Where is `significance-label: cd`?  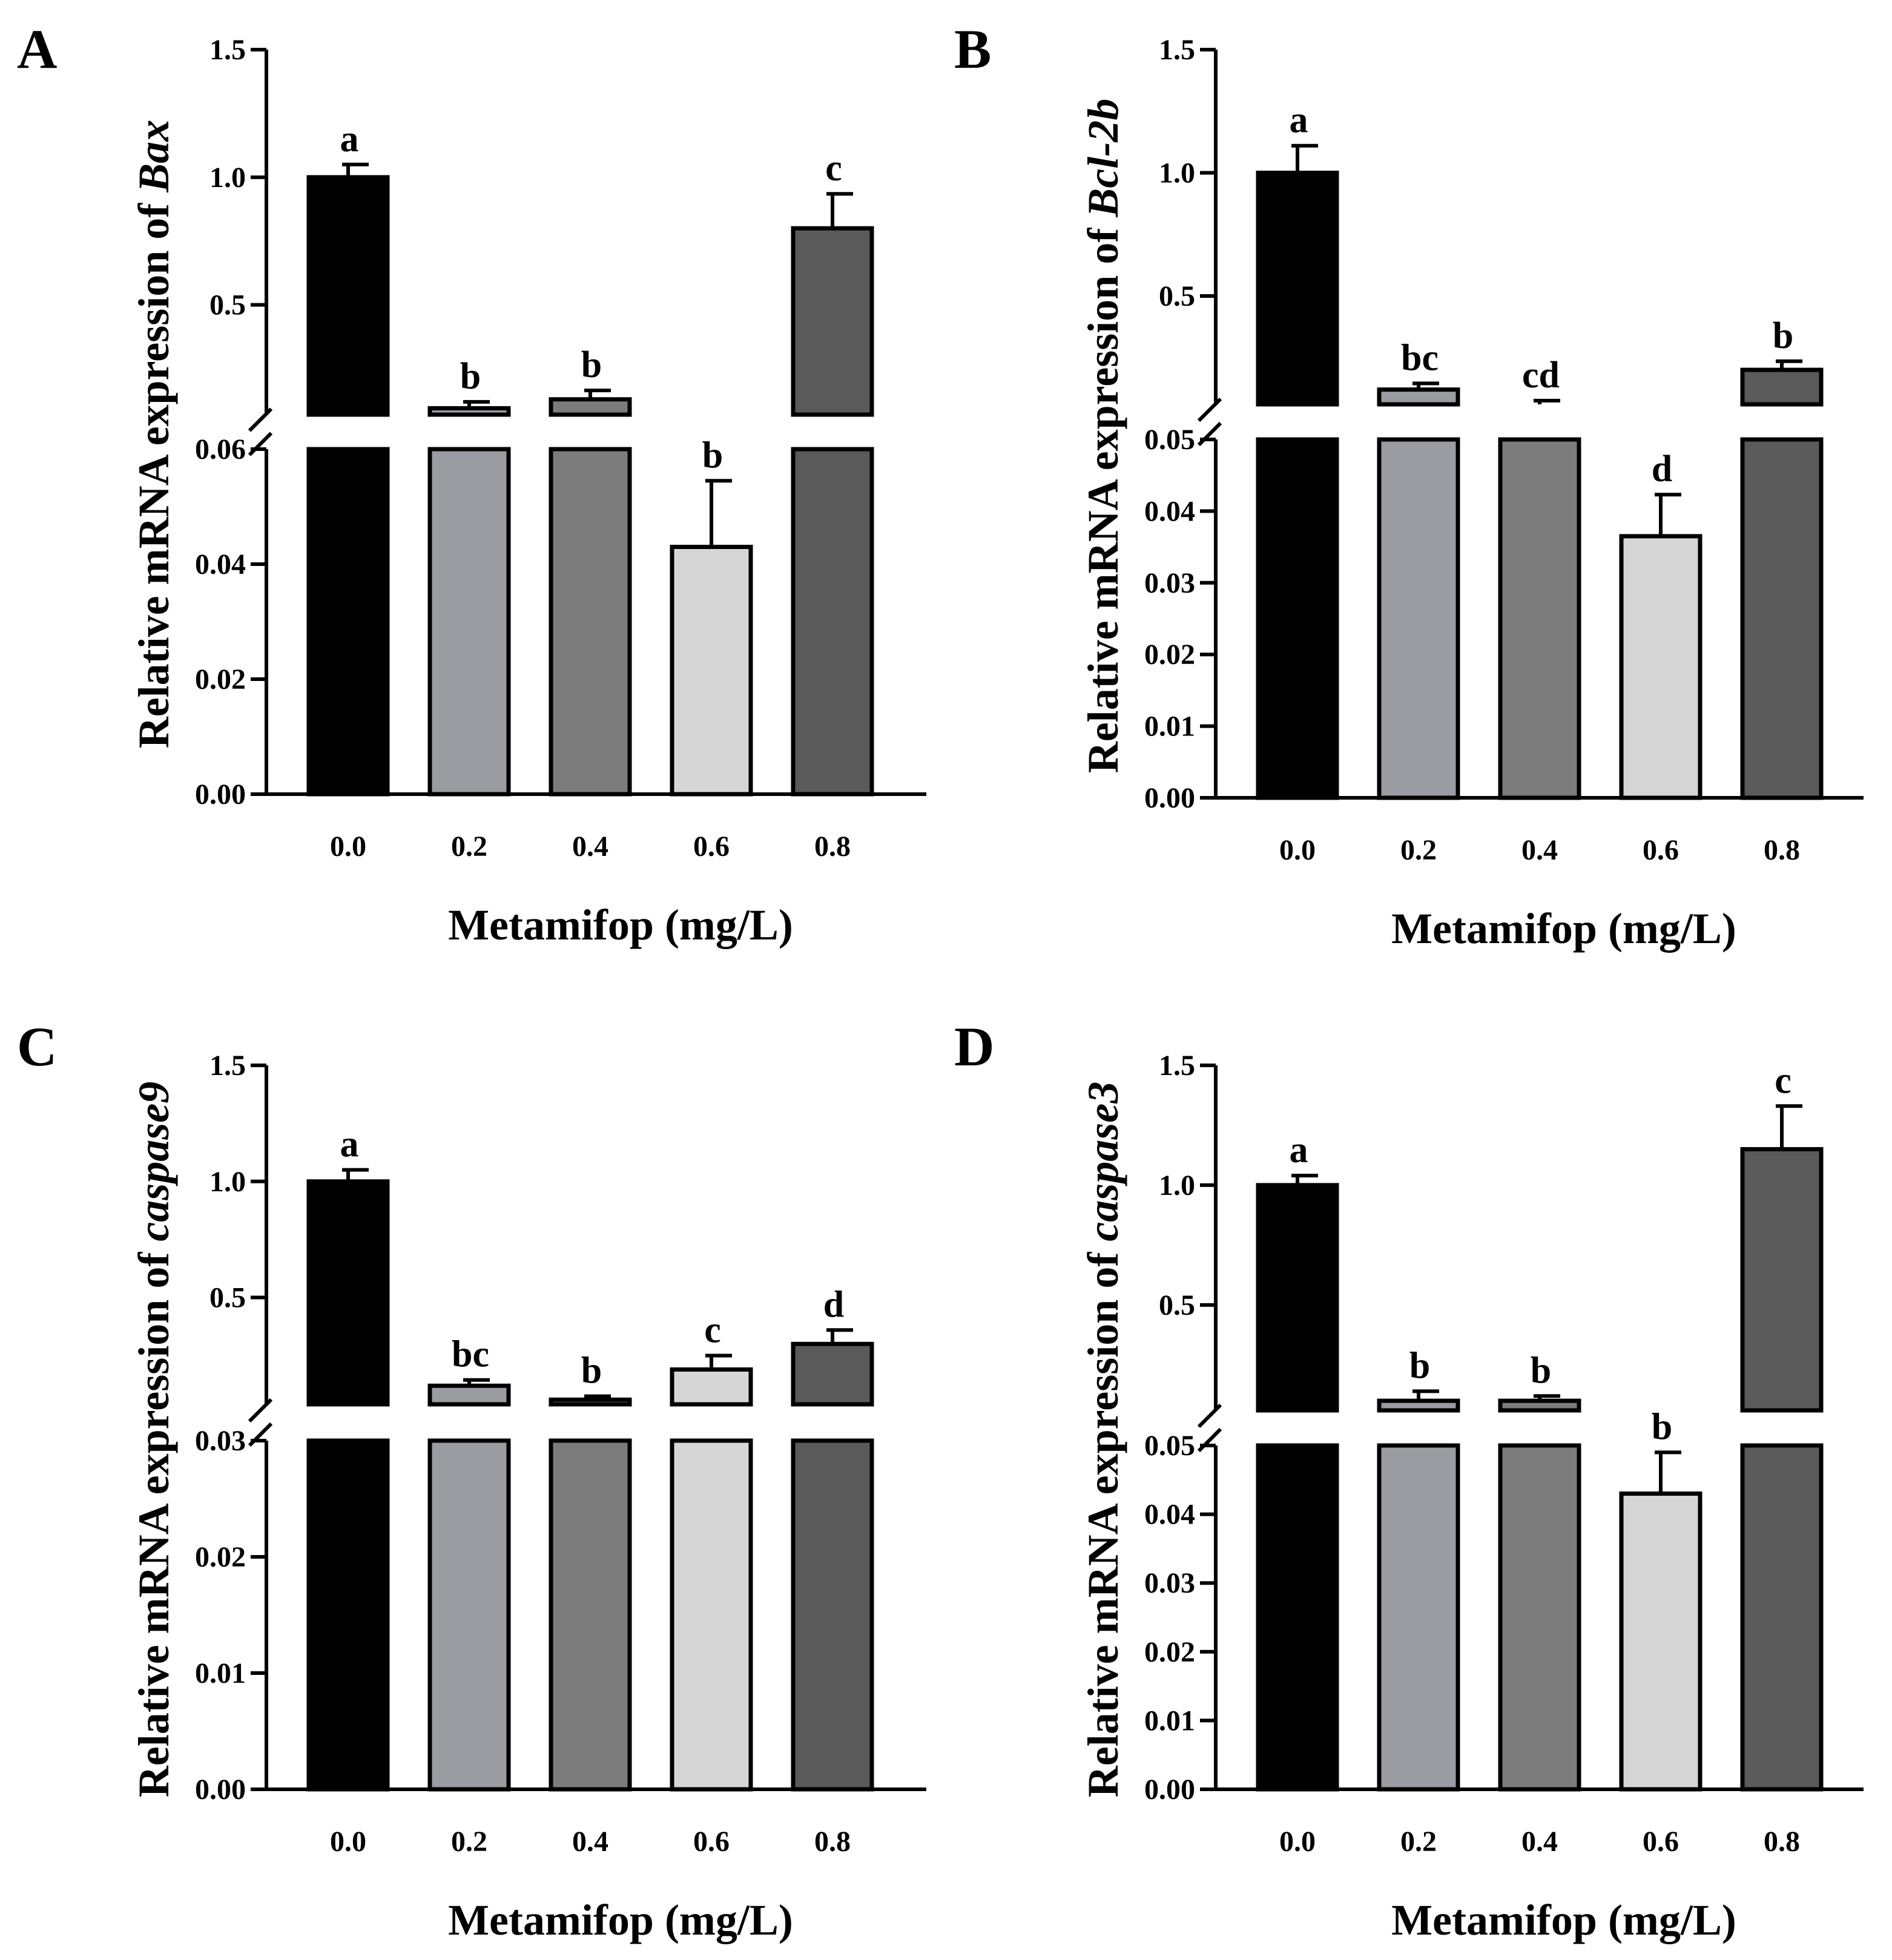
significance-label: cd is located at coordinates (1541, 375).